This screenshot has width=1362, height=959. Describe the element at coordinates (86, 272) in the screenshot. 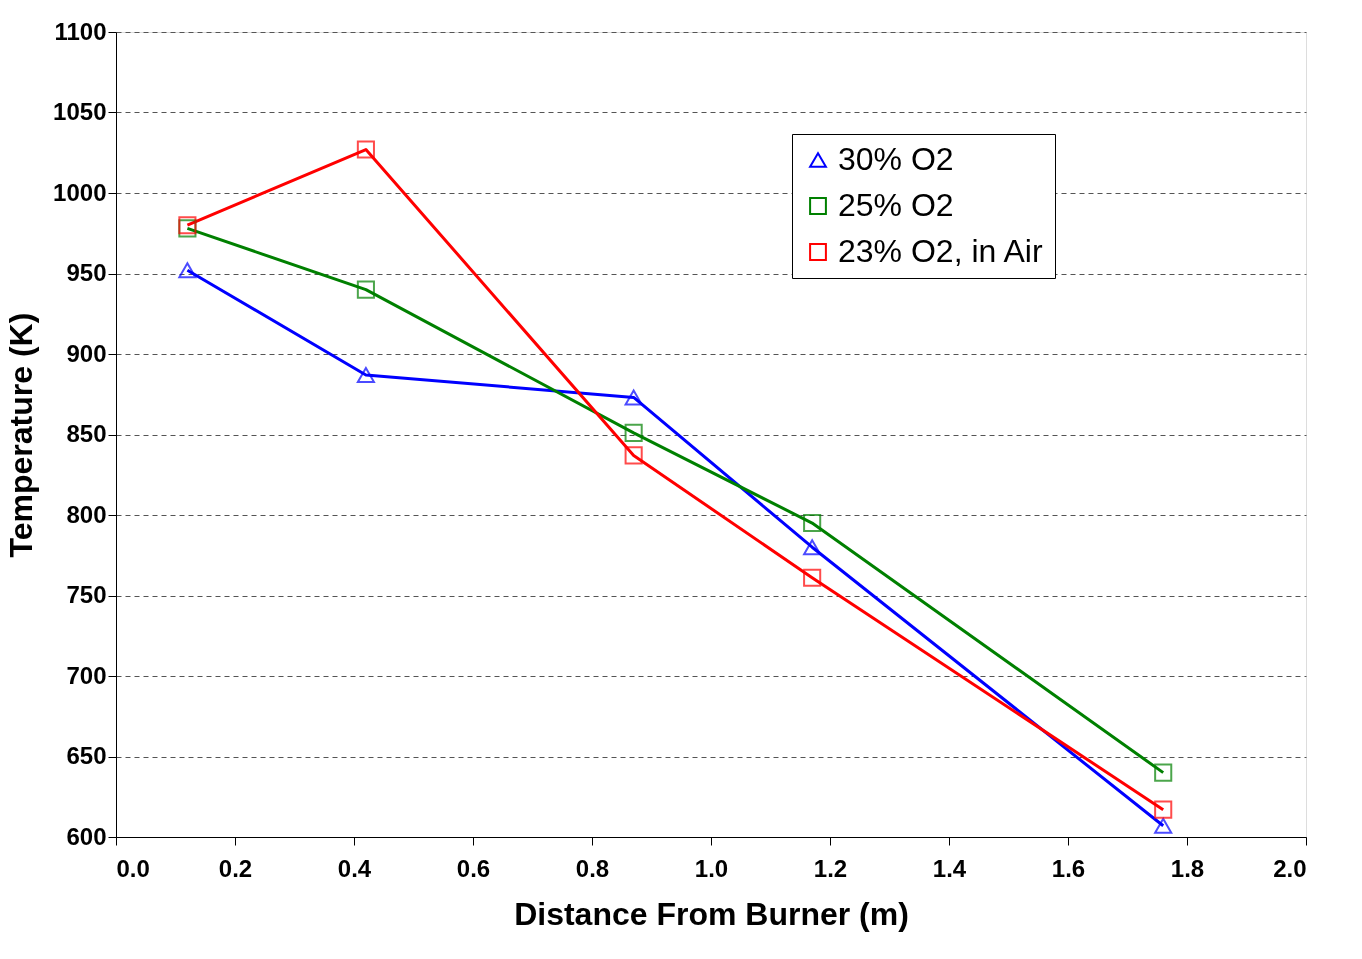

I see `y-tick-label: 950` at that location.